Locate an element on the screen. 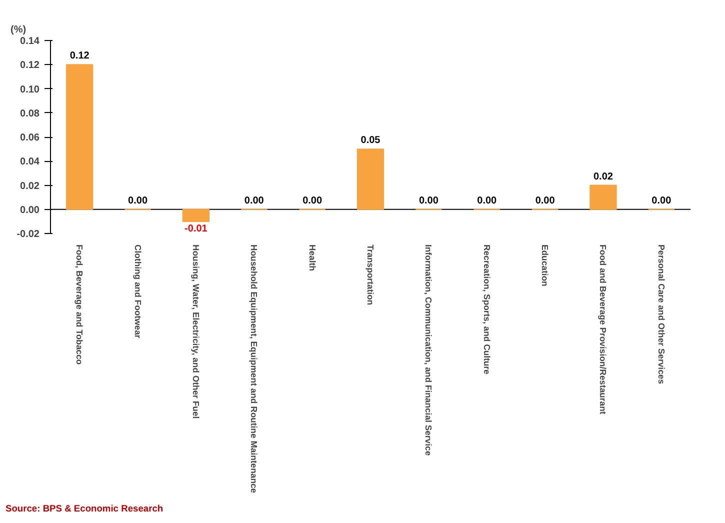 Image resolution: width=725 pixels, height=523 pixels. y-axis-title: (%) is located at coordinates (18, 30).